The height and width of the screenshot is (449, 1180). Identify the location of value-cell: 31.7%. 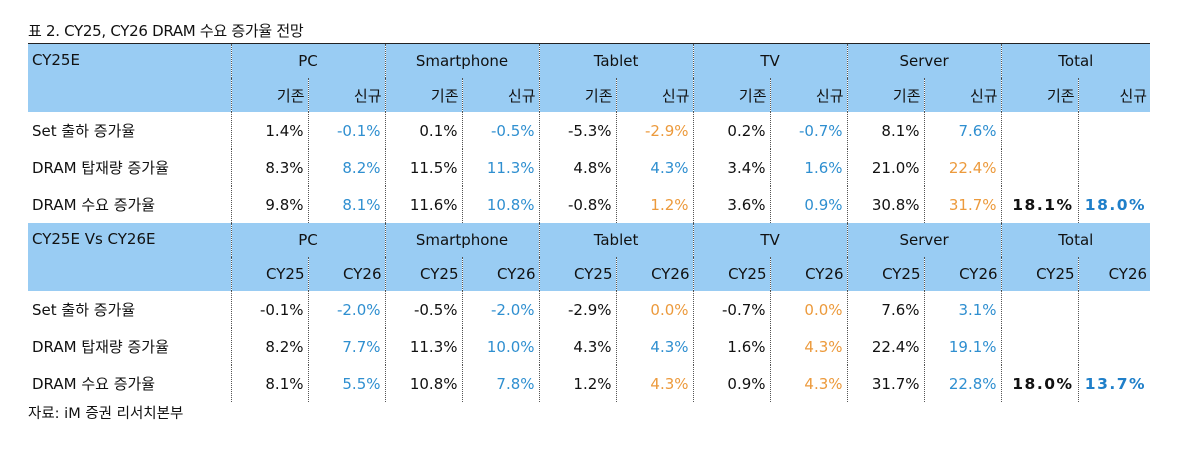
(962, 204).